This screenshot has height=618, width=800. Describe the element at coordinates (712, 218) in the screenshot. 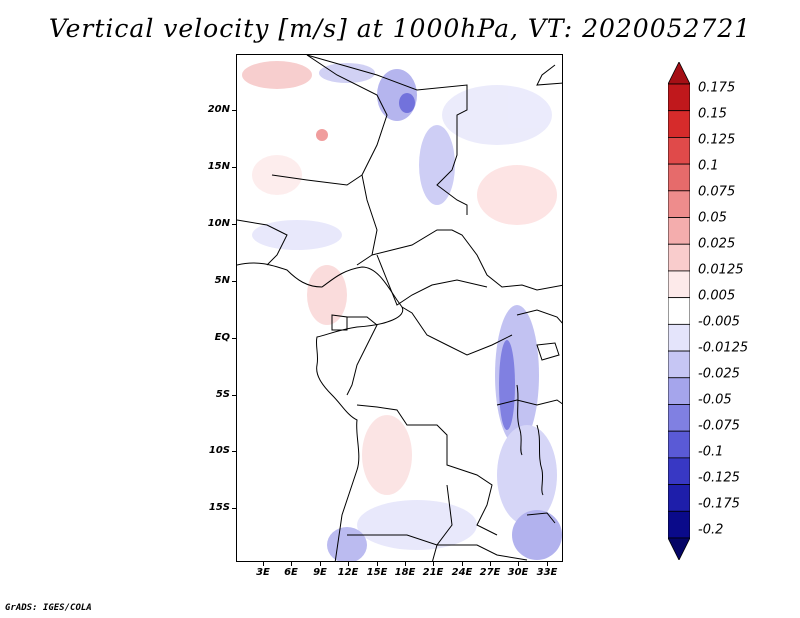

I see `colorbar-label: 0.05` at that location.